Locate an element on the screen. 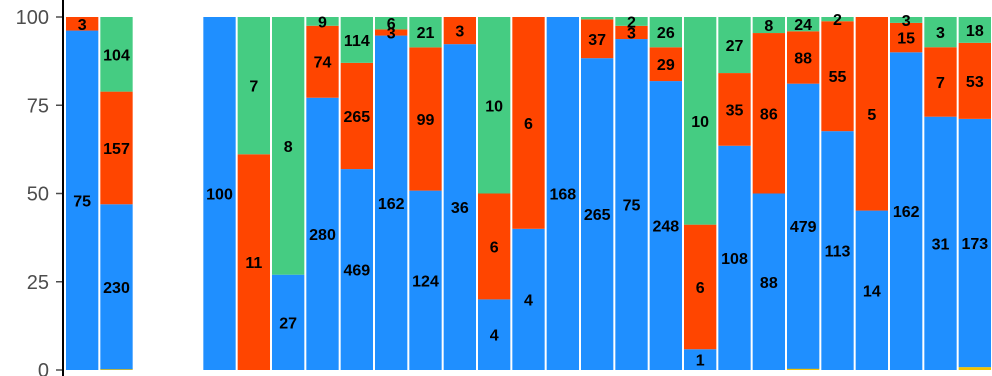 This screenshot has height=376, width=992. bar-data-label: 173 is located at coordinates (974, 244).